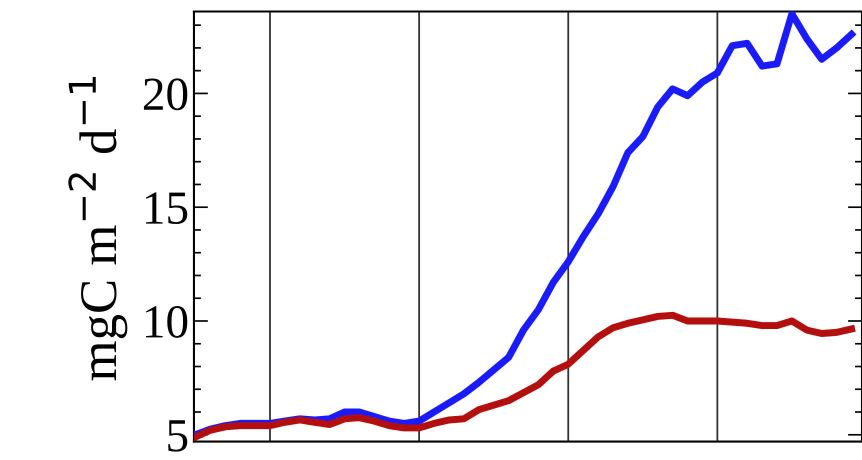 This screenshot has width=862, height=460. What do you see at coordinates (98, 228) in the screenshot?
I see `y-axis-title: mgC m$^{−2}$ d$^{−1}$` at bounding box center [98, 228].